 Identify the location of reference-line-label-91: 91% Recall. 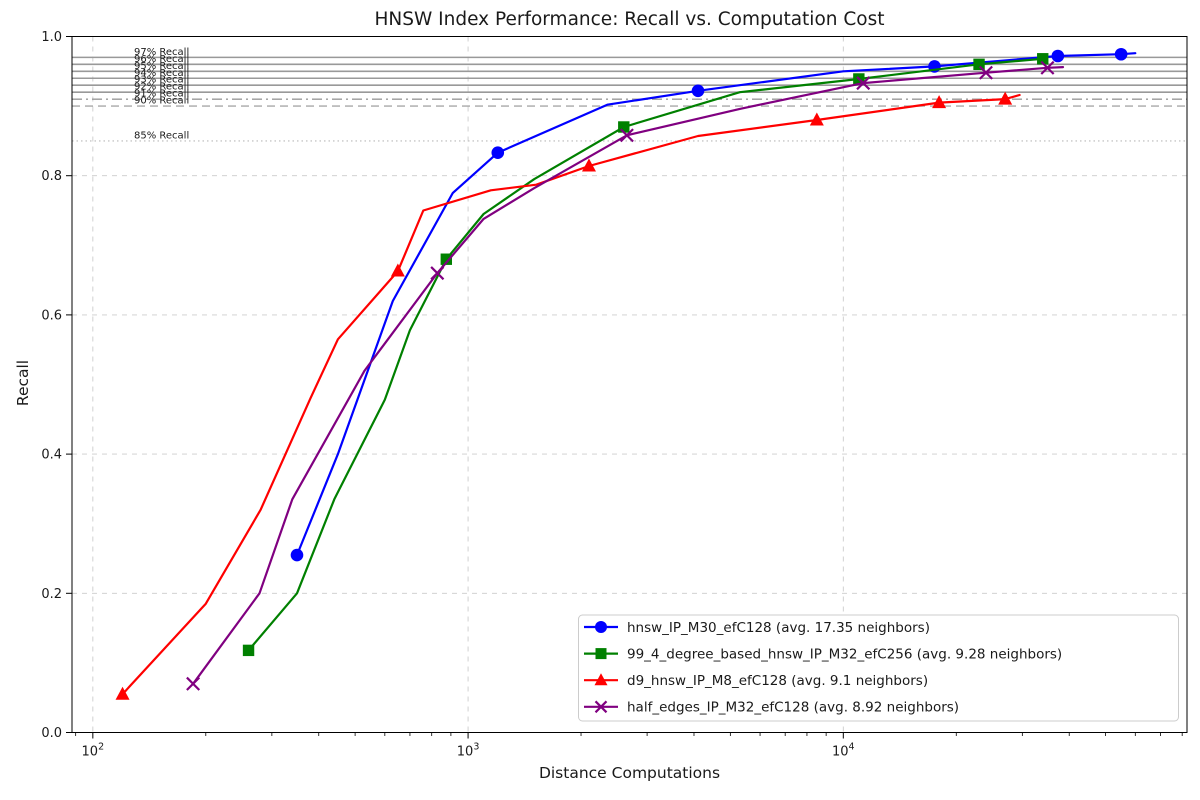
(161, 94).